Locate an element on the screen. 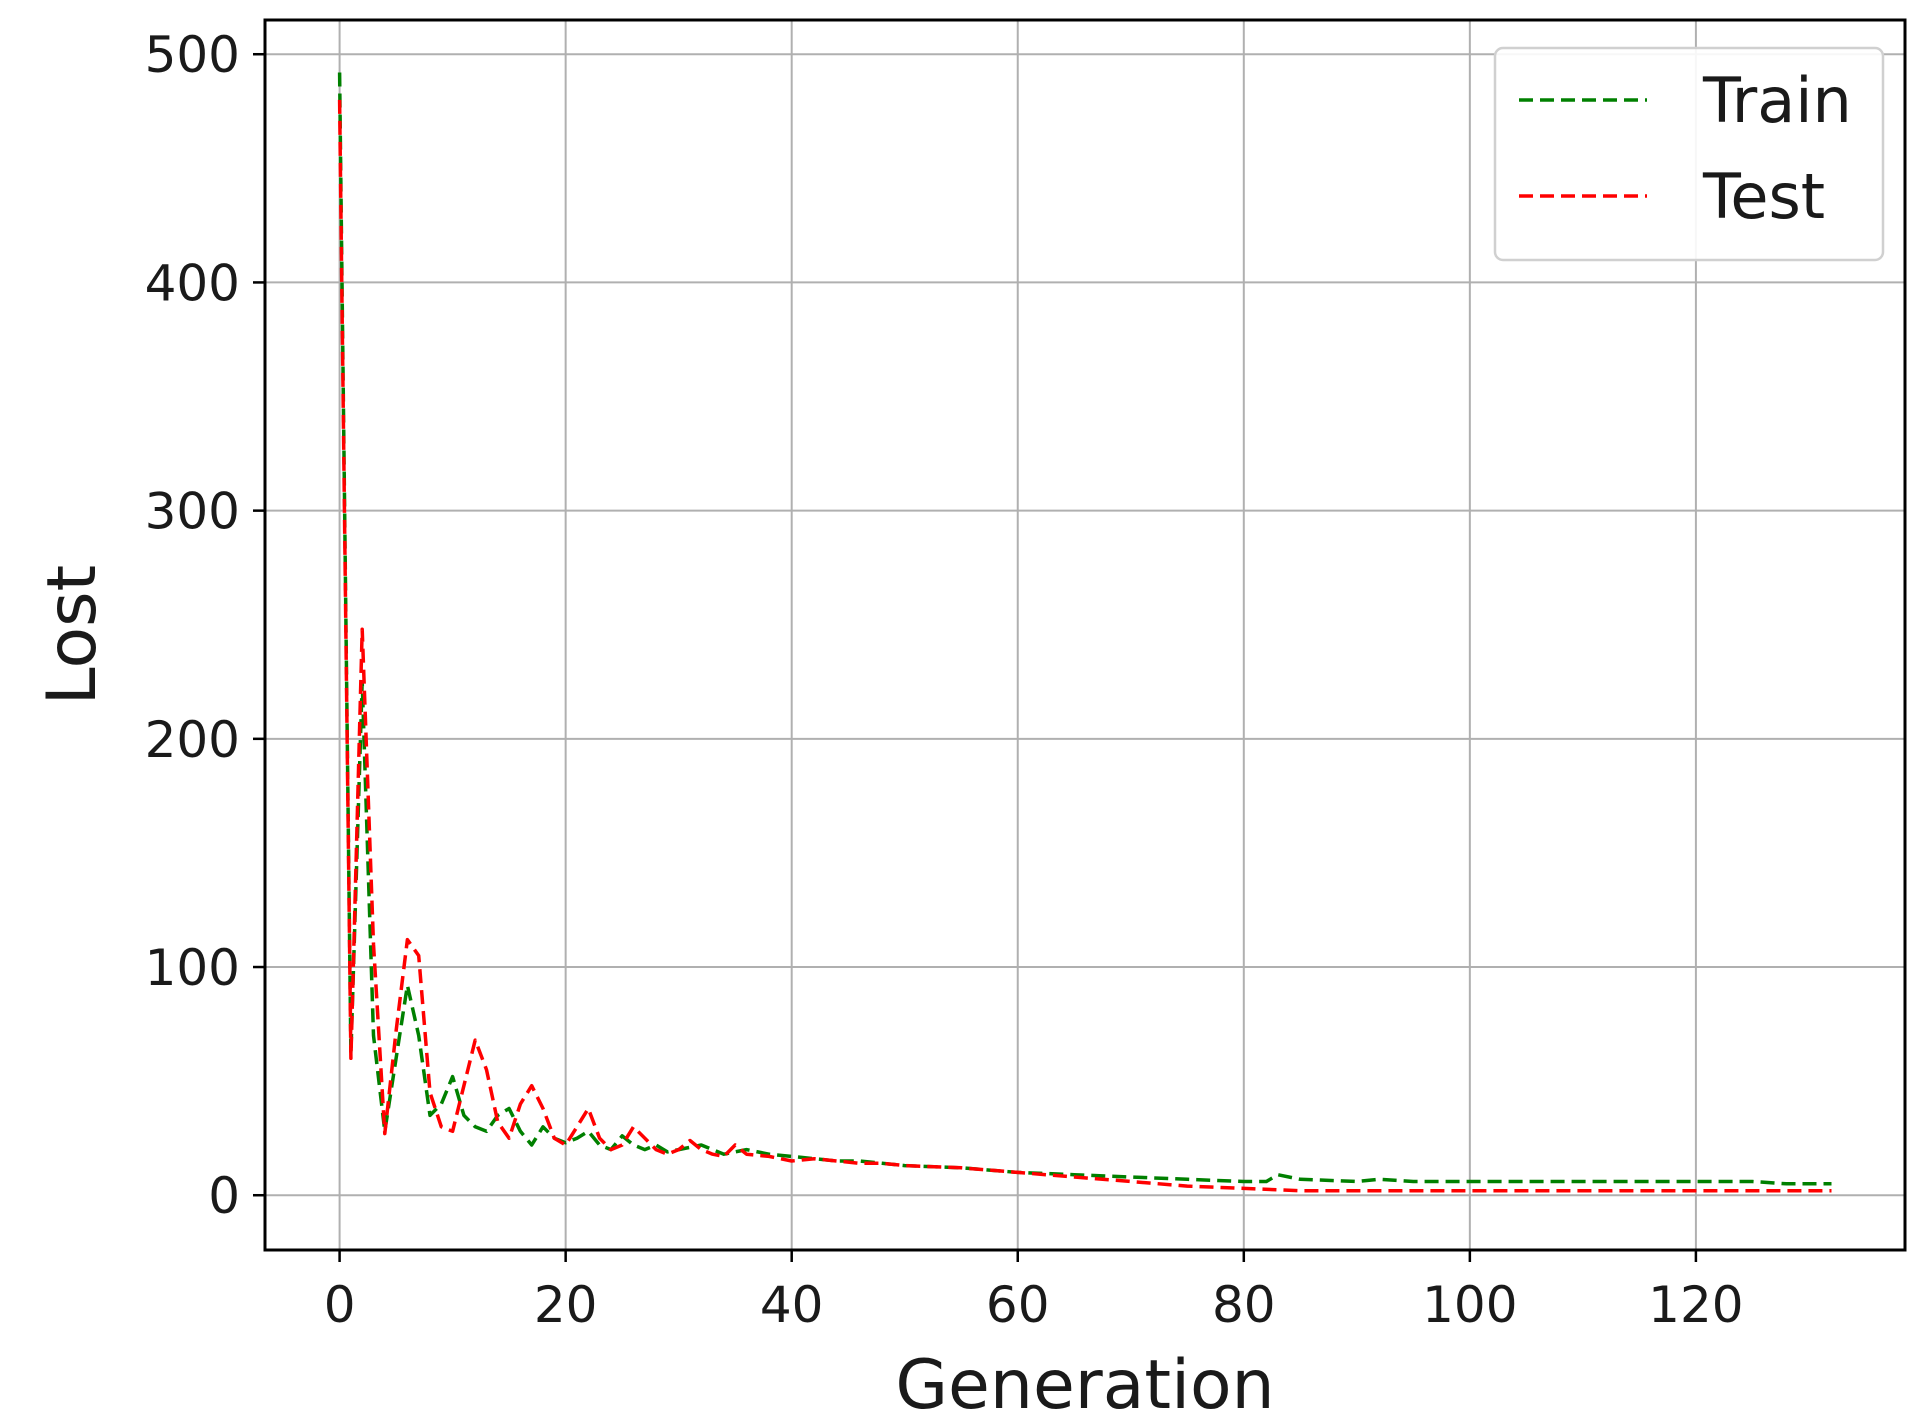 This screenshot has height=1422, width=1929. y-axis-label: Lost is located at coordinates (72, 635).